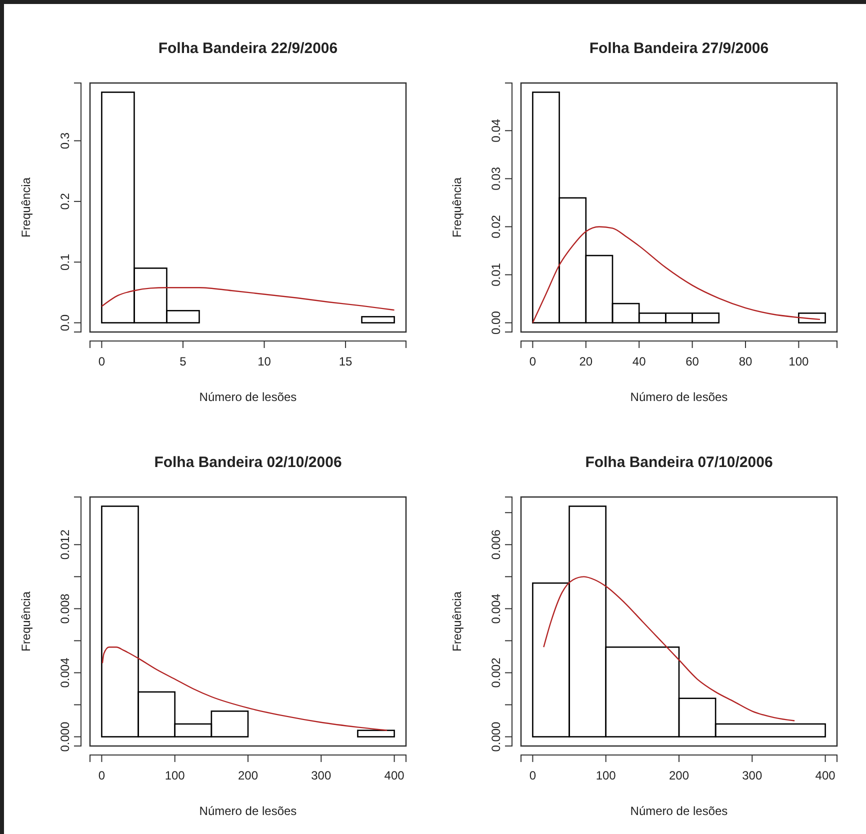 Image resolution: width=866 pixels, height=834 pixels. Describe the element at coordinates (679, 48) in the screenshot. I see `chart-title: Folha Bandeira 27/9/2006` at that location.